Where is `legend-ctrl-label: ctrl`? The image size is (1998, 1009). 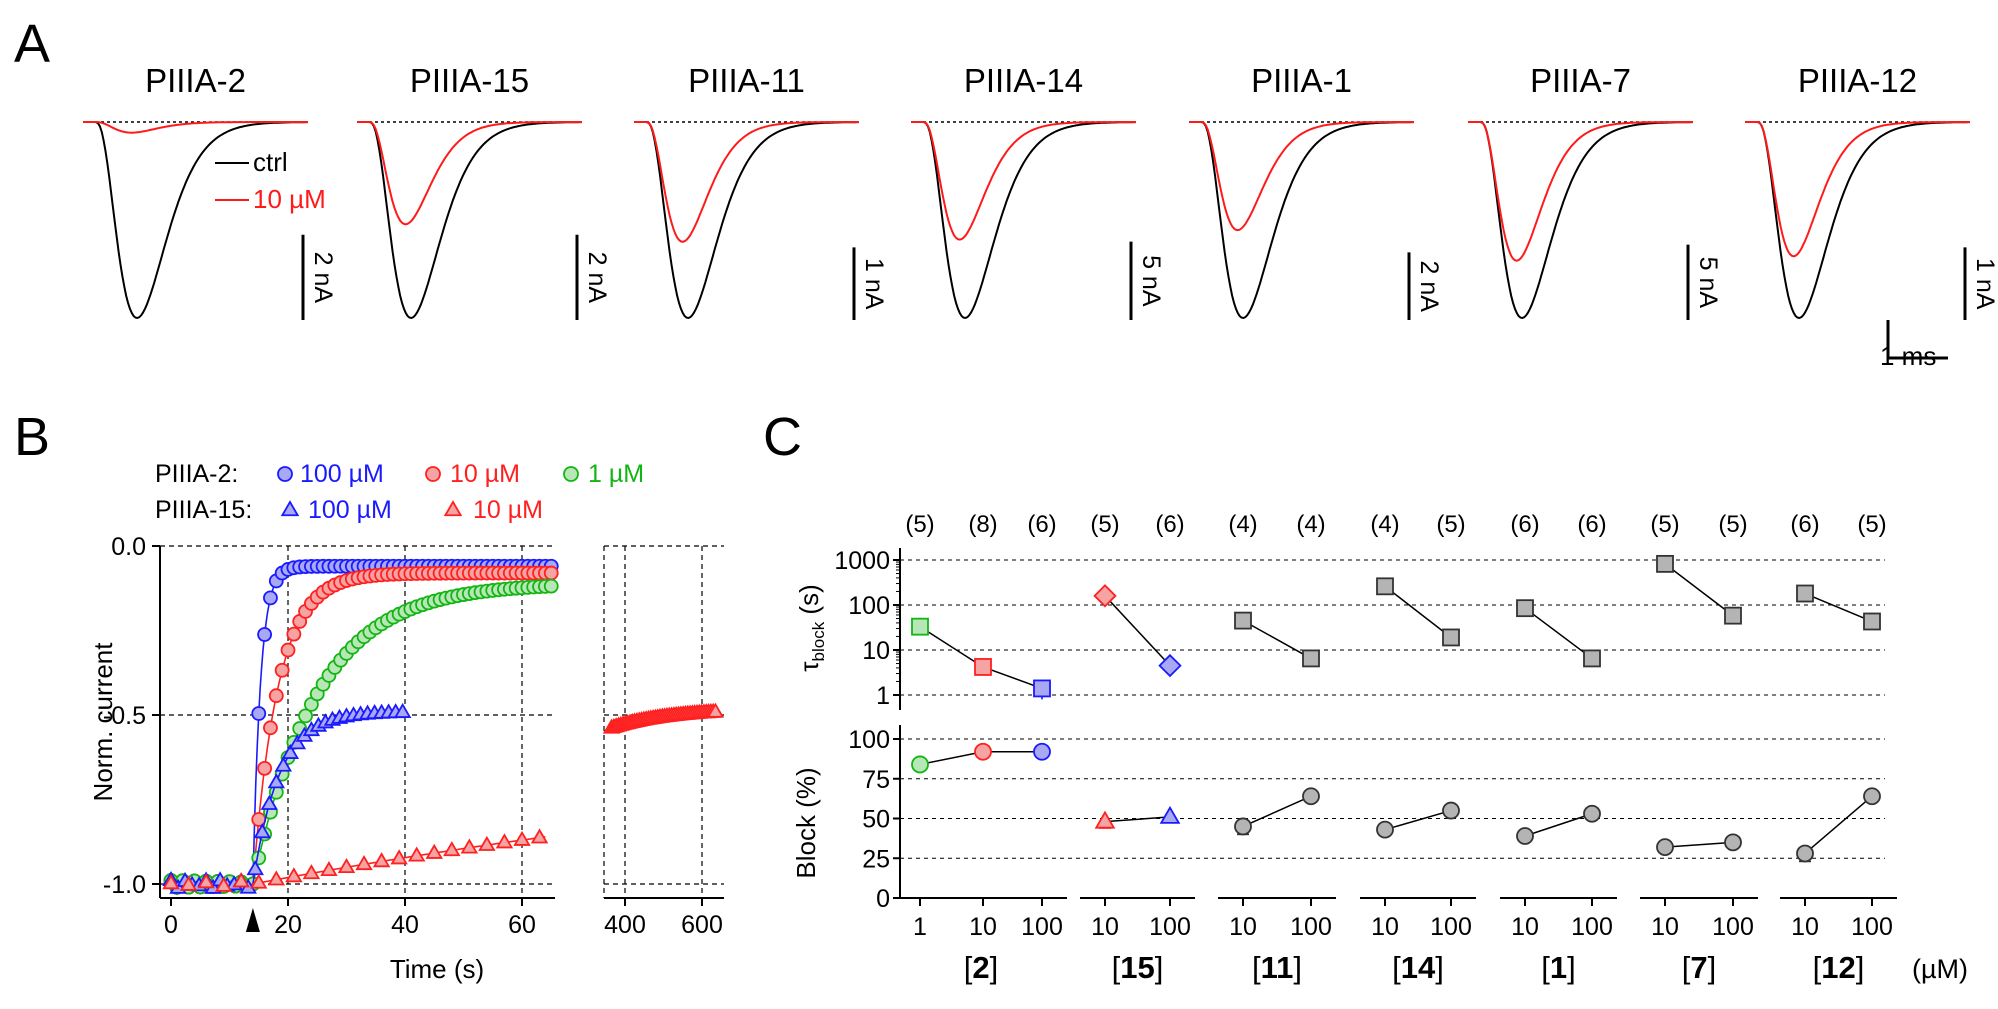 legend-ctrl-label: ctrl is located at coordinates (270, 162).